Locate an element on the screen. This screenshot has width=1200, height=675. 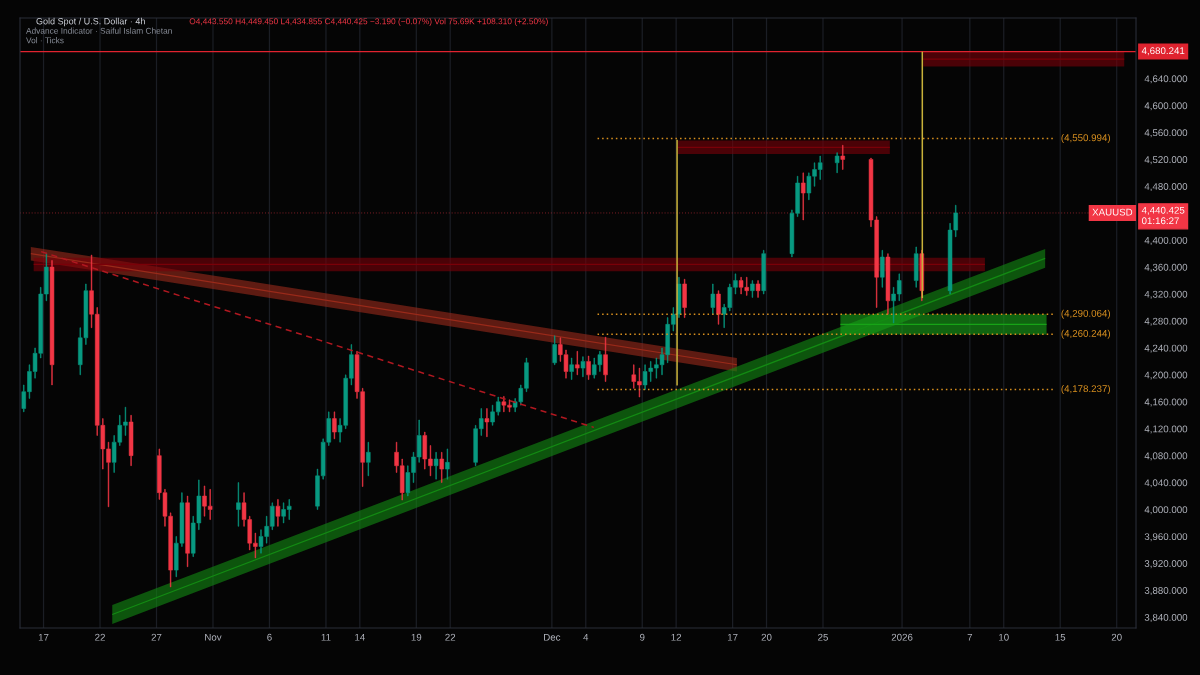
x-tick-label: 25 is located at coordinates (823, 637).